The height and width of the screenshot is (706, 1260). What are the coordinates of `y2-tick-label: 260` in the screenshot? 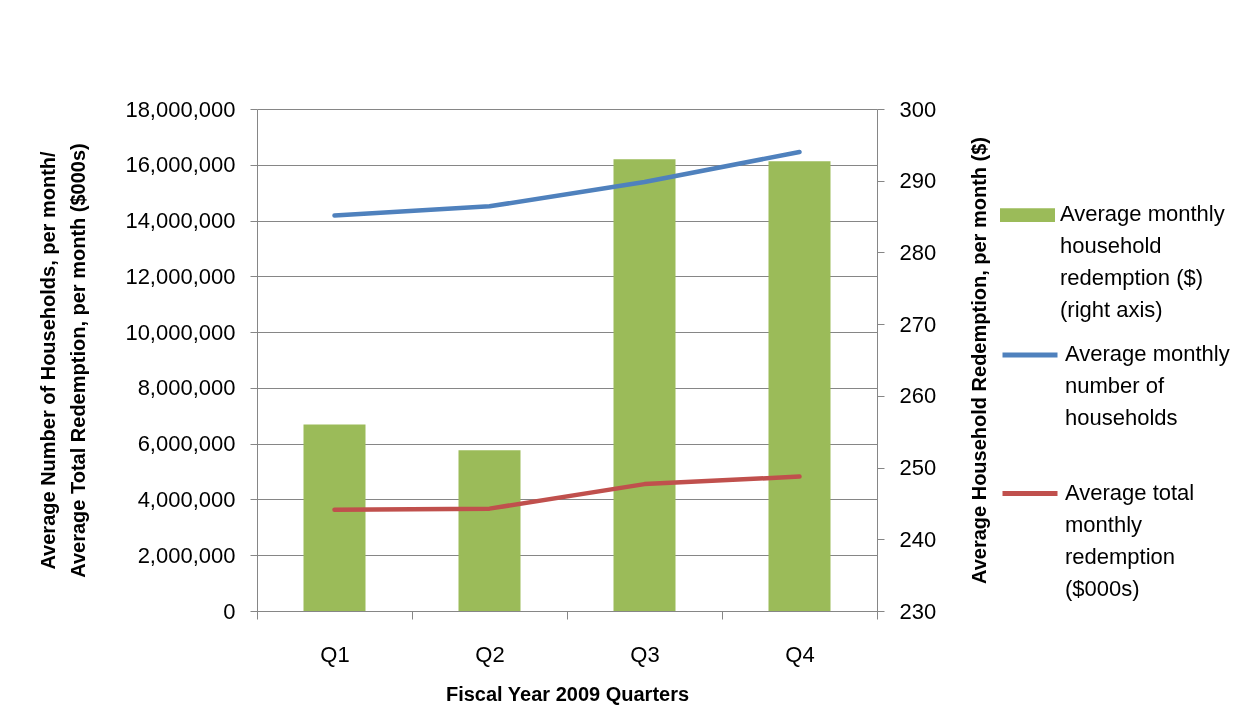 It's located at (918, 396).